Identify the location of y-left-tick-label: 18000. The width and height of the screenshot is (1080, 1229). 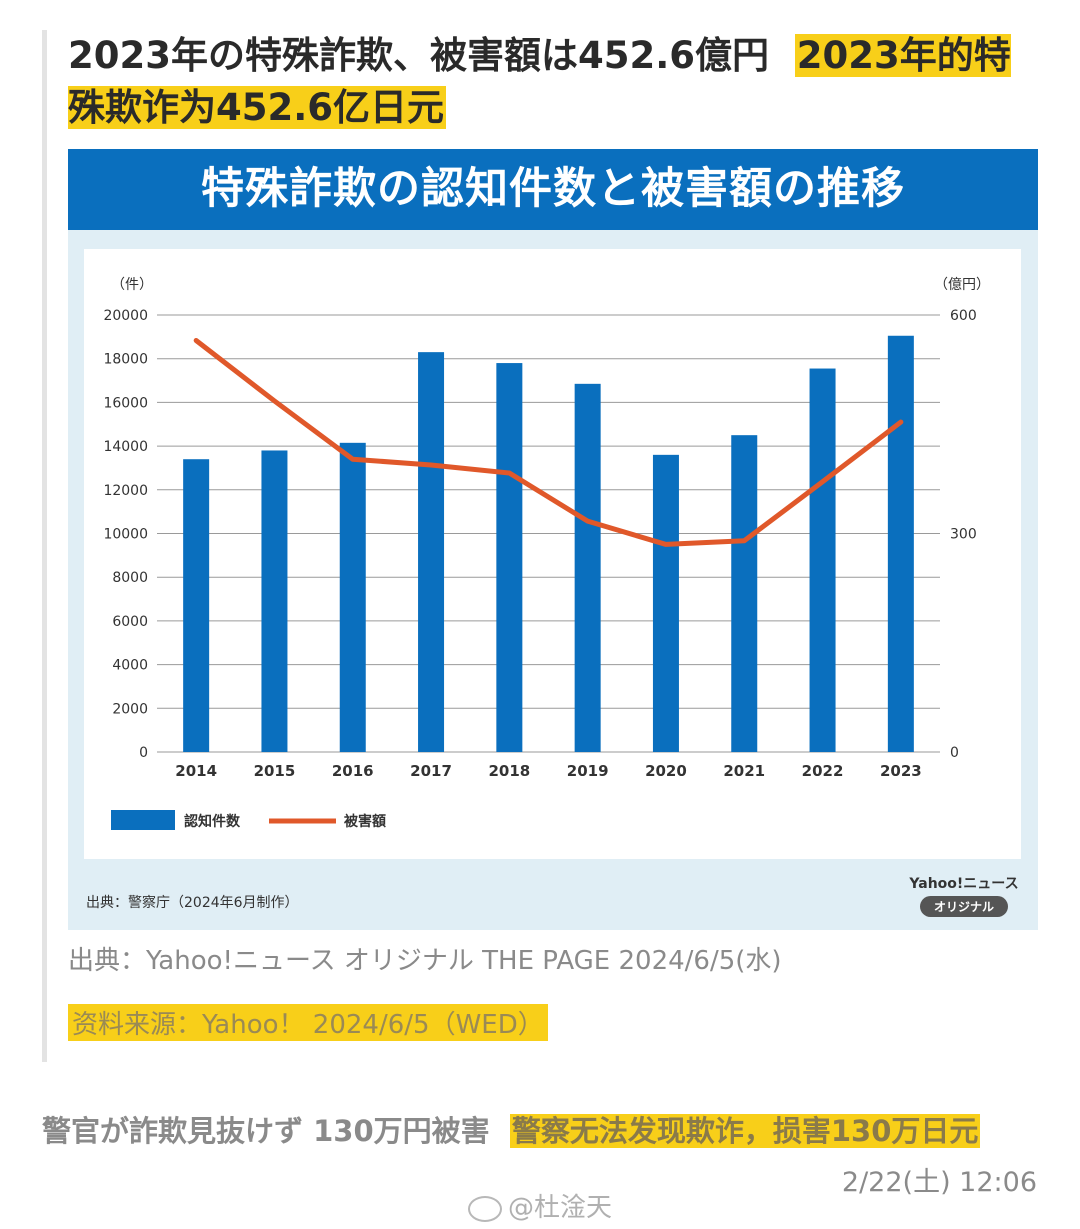
(125, 360).